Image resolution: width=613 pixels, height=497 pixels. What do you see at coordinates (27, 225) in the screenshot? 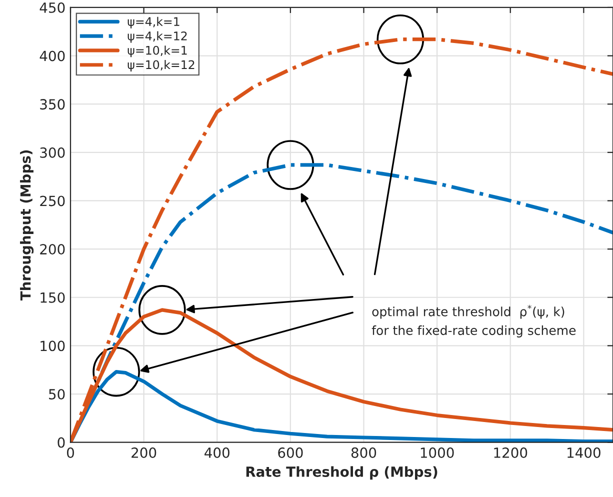
I see `y-axis-title: Throughput (Mbps)` at bounding box center [27, 225].